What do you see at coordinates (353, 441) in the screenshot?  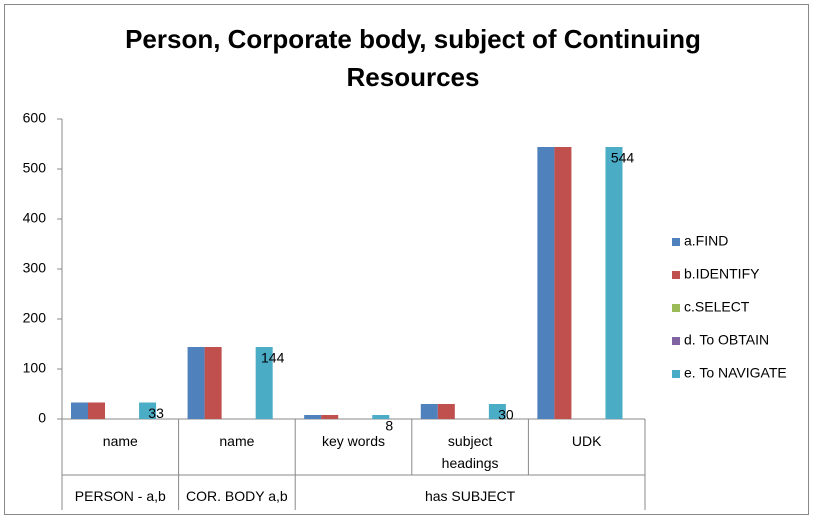 I see `x-tick-label: key words` at bounding box center [353, 441].